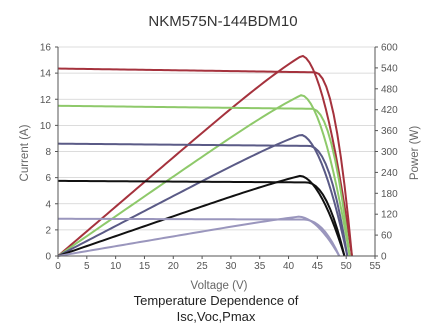 Image resolution: width=427 pixels, height=325 pixels. Describe the element at coordinates (347, 266) in the screenshot. I see `x-tick-label: 50` at that location.